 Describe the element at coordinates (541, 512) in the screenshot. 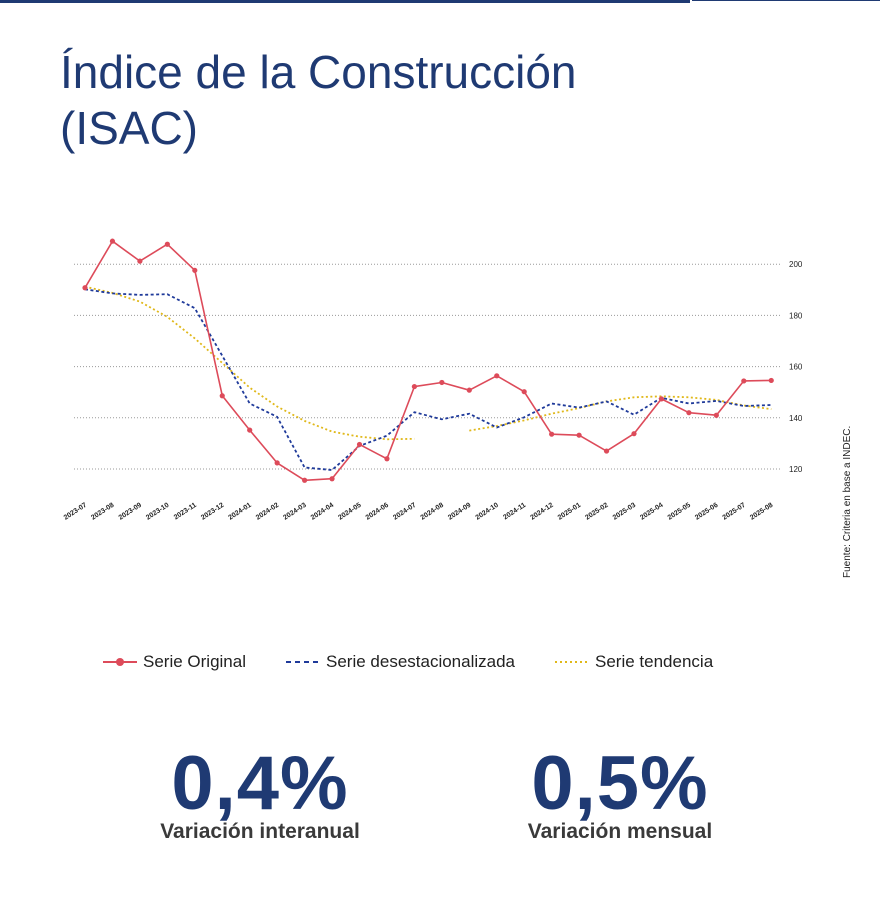

I see `x-tick-label: 2024-12` at that location.